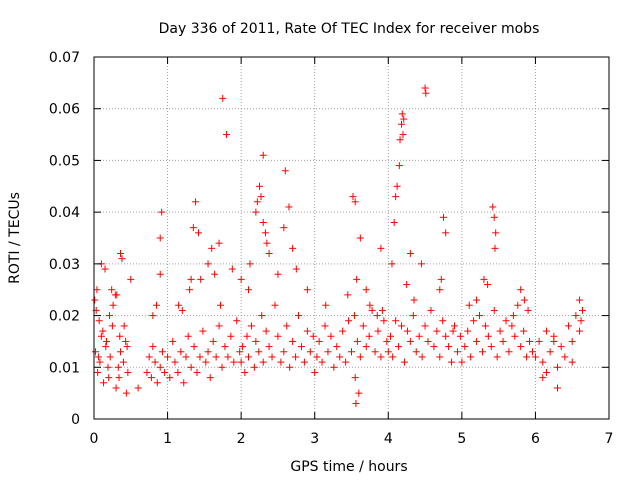 The width and height of the screenshot is (640, 480). I want to click on y-tick-label: 0.01, so click(64, 368).